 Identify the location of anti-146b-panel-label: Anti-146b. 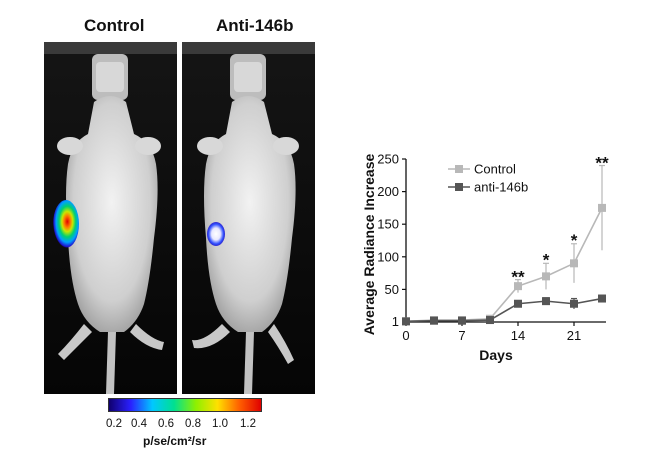
(255, 25).